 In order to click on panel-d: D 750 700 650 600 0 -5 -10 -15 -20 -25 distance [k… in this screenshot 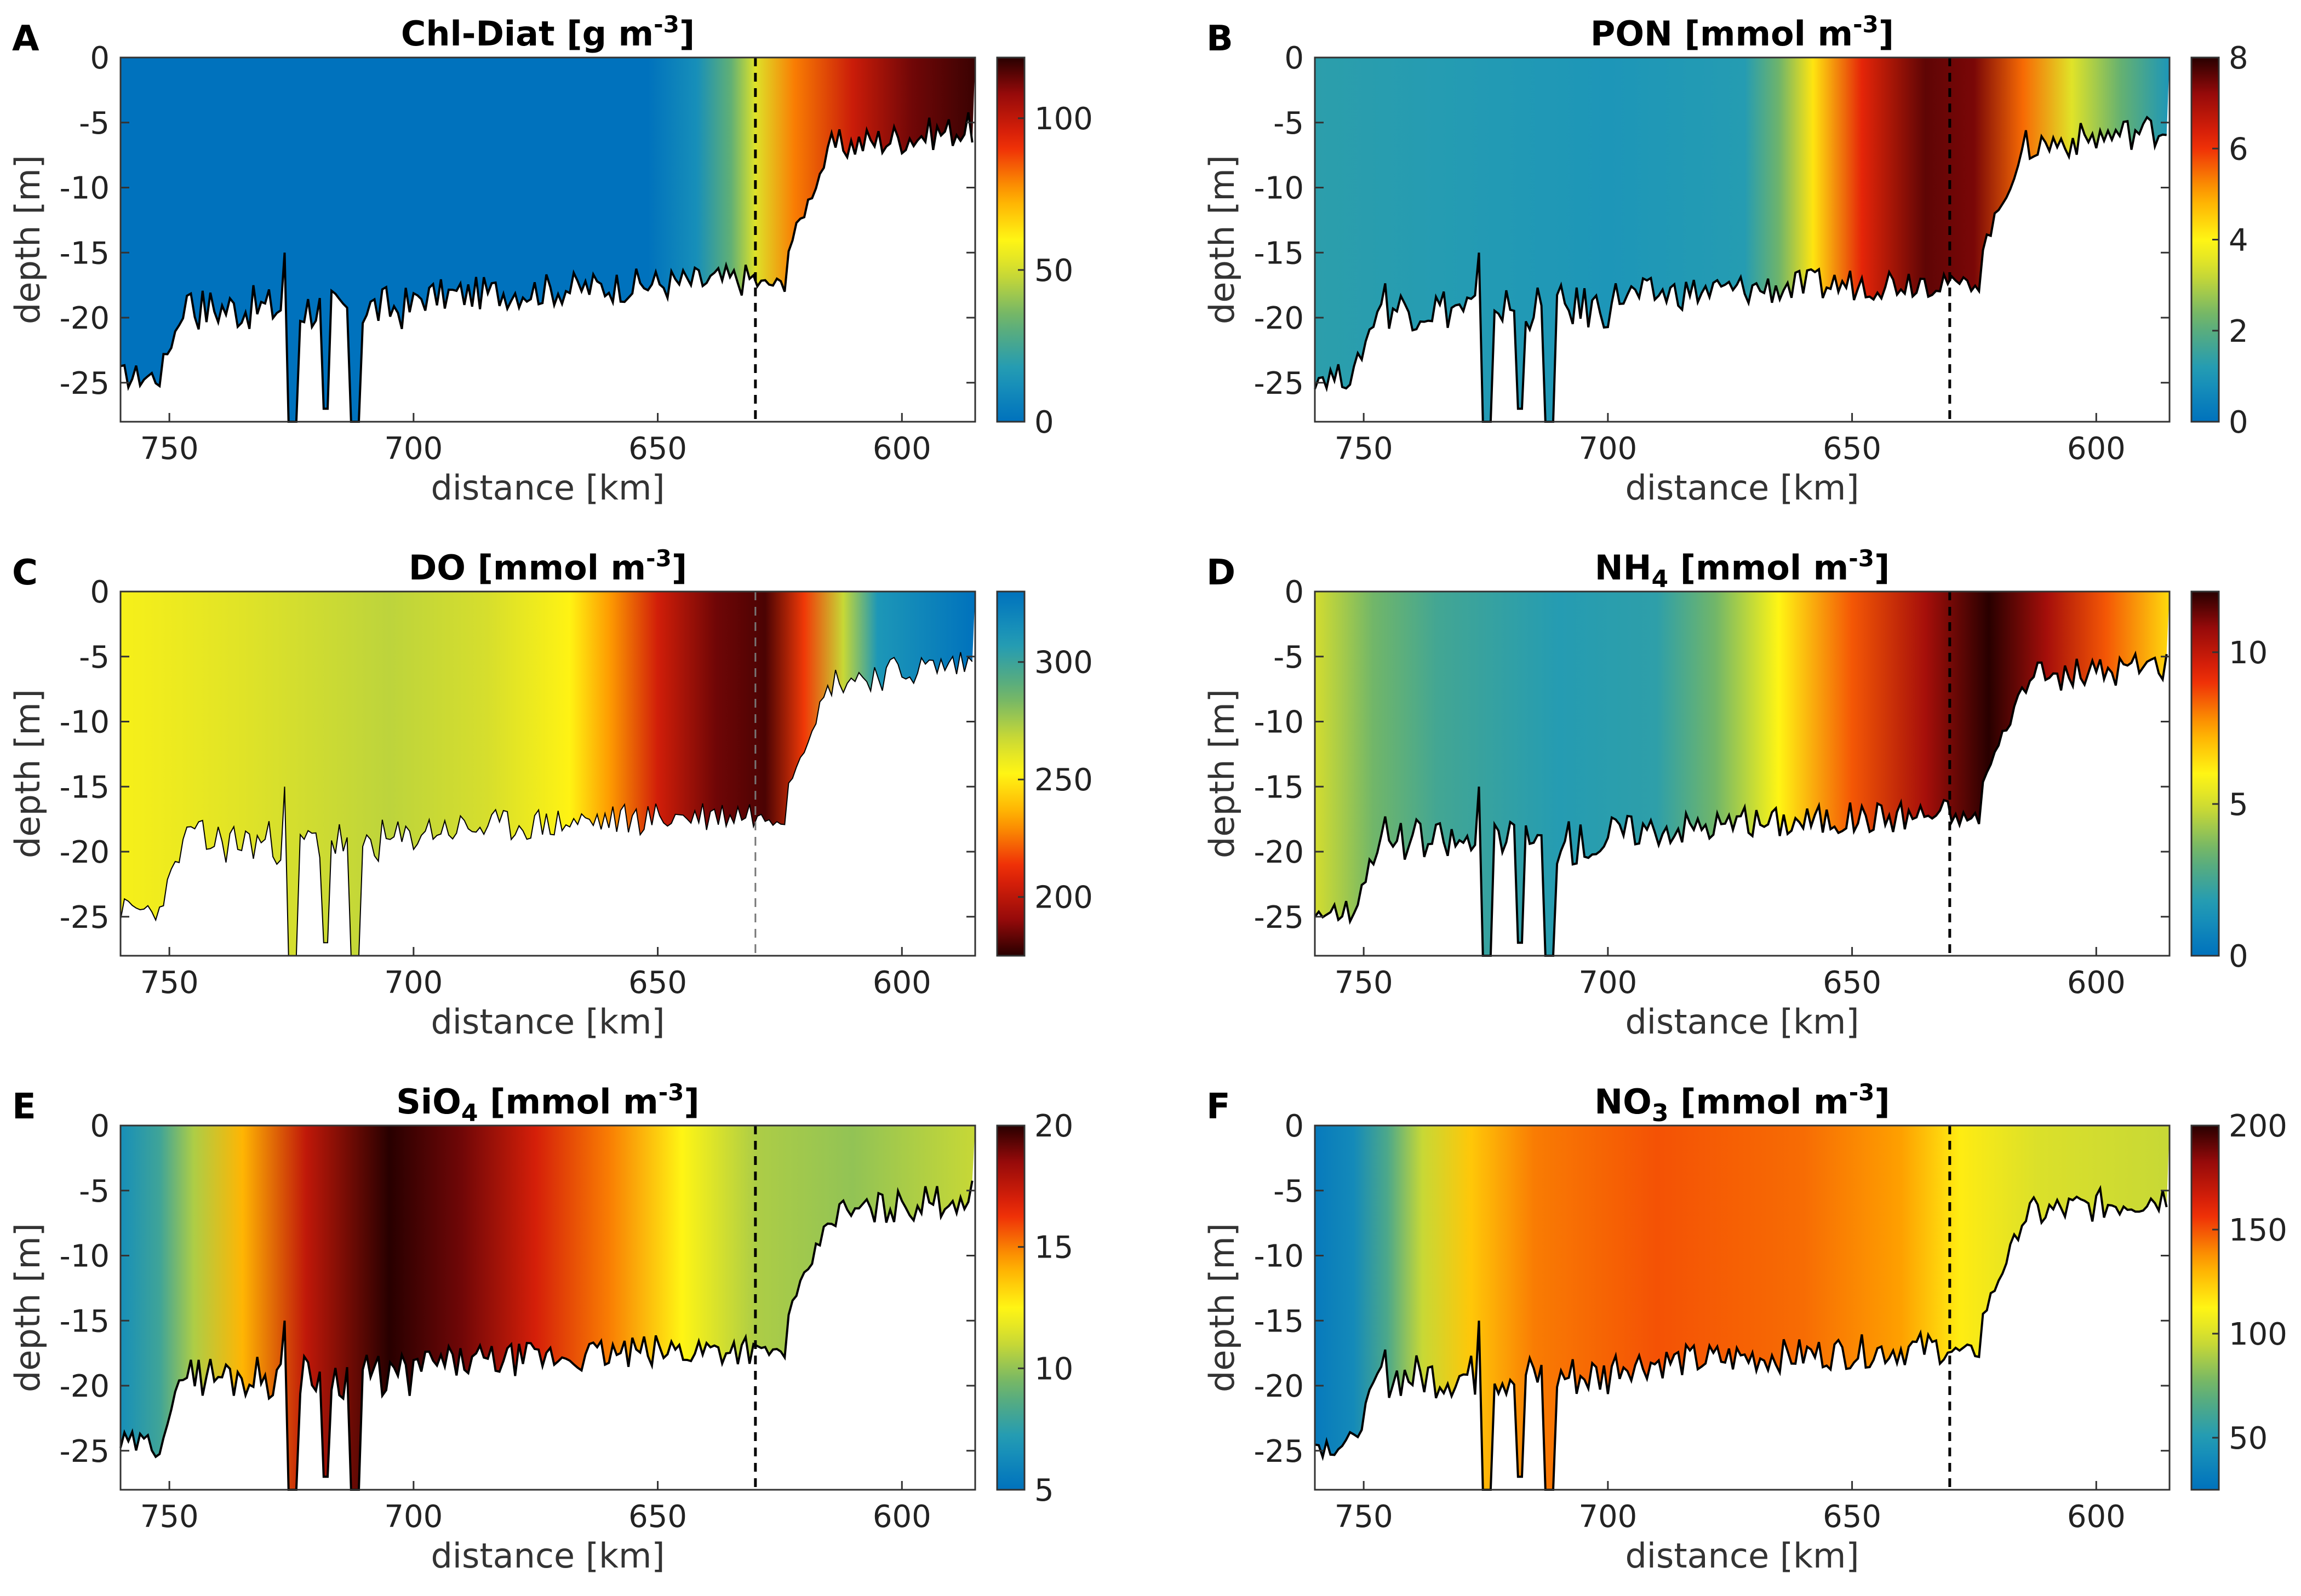, I will do `click(1735, 793)`.